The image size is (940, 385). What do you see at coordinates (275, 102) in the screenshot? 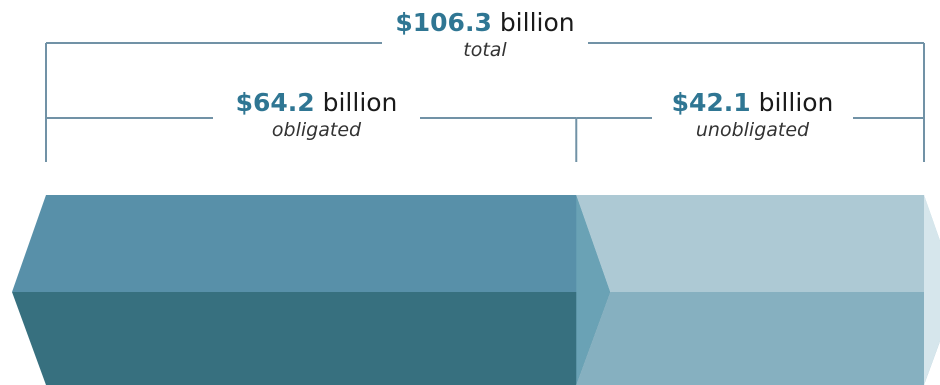
I see `obligated-amount: $64.2` at bounding box center [275, 102].